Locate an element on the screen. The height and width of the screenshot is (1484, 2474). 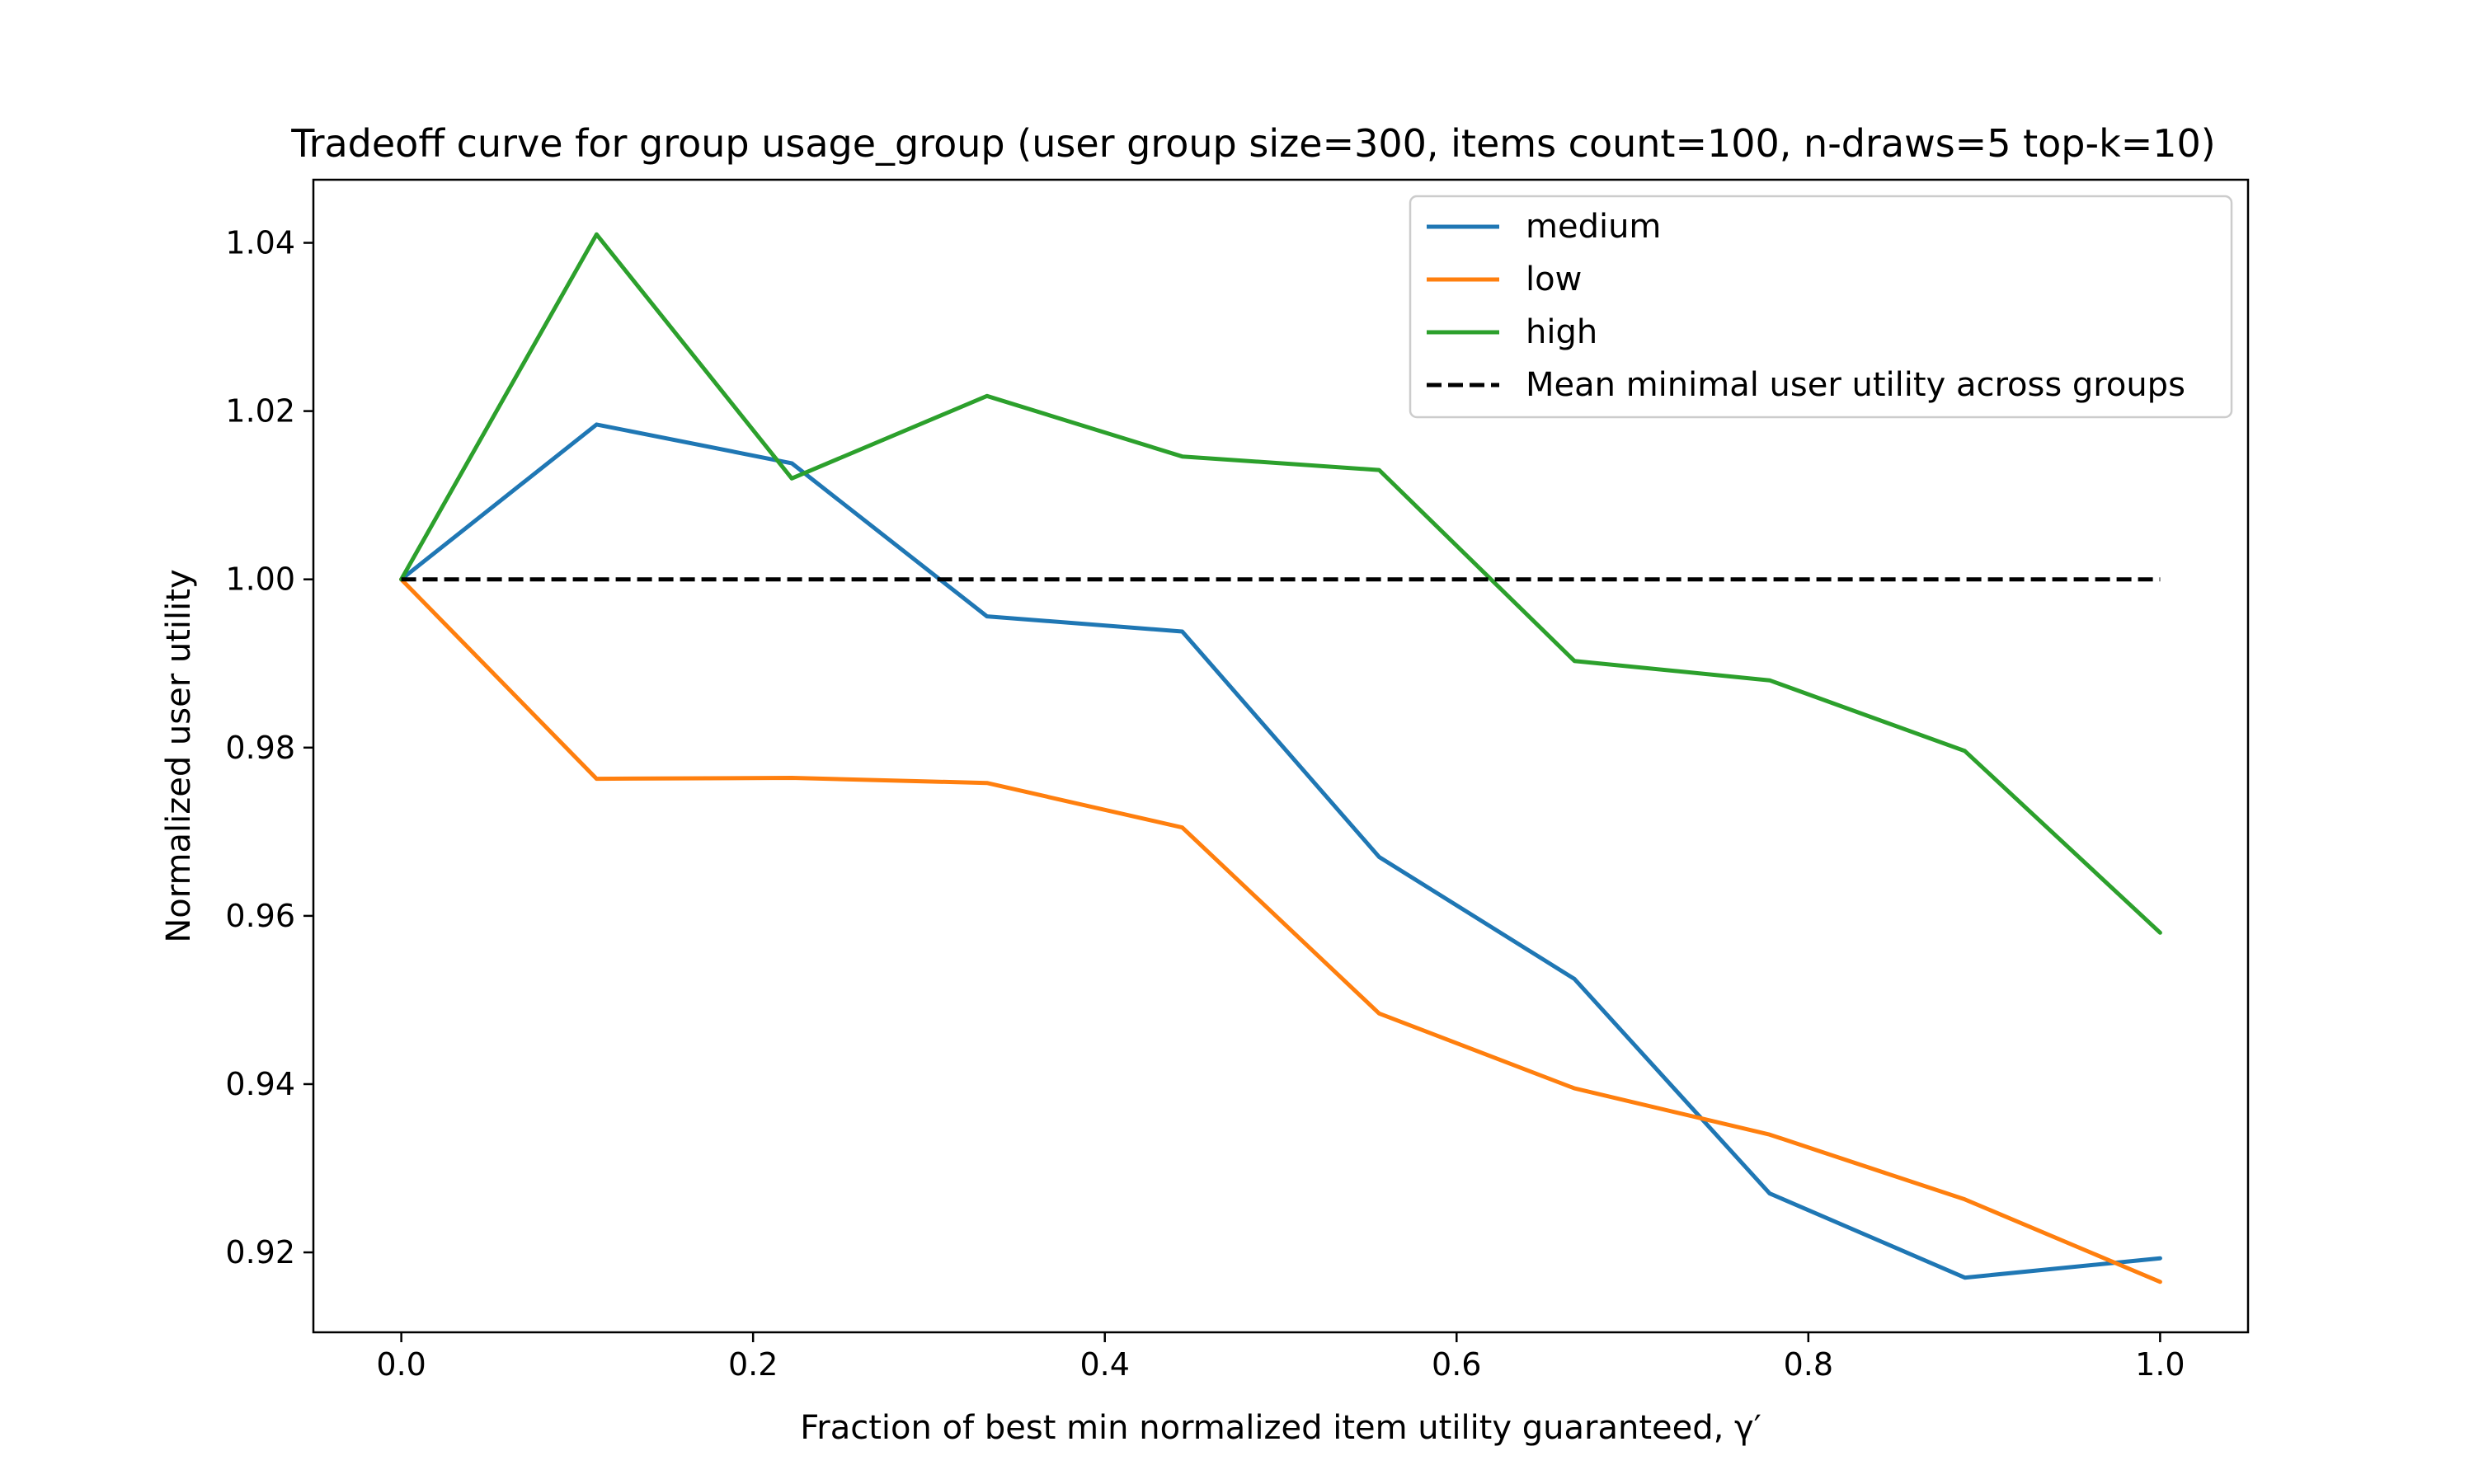
y-tick-label: 1.00 is located at coordinates (260, 579).